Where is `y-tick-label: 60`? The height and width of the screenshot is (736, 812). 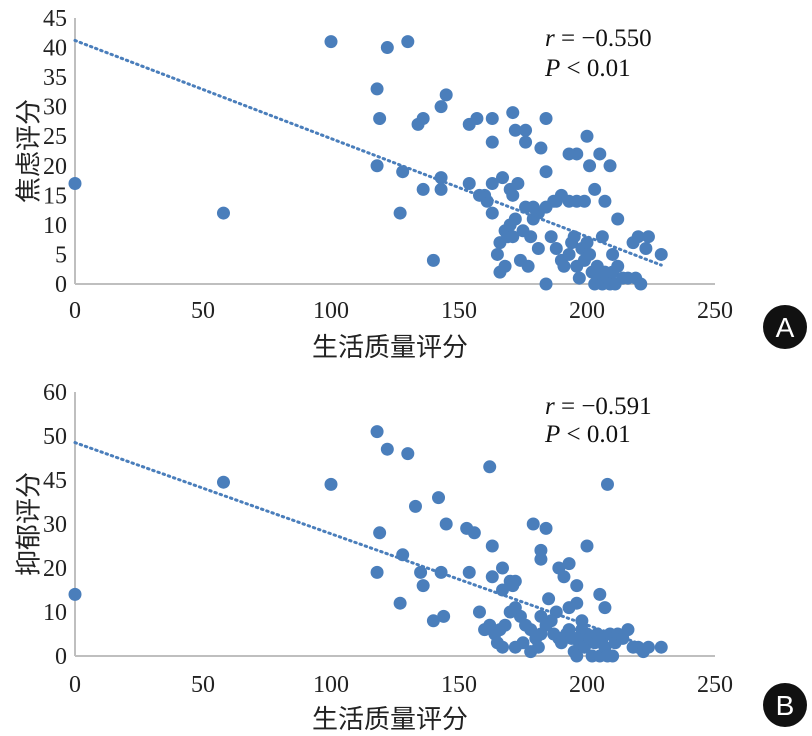 y-tick-label: 60 is located at coordinates (55, 393).